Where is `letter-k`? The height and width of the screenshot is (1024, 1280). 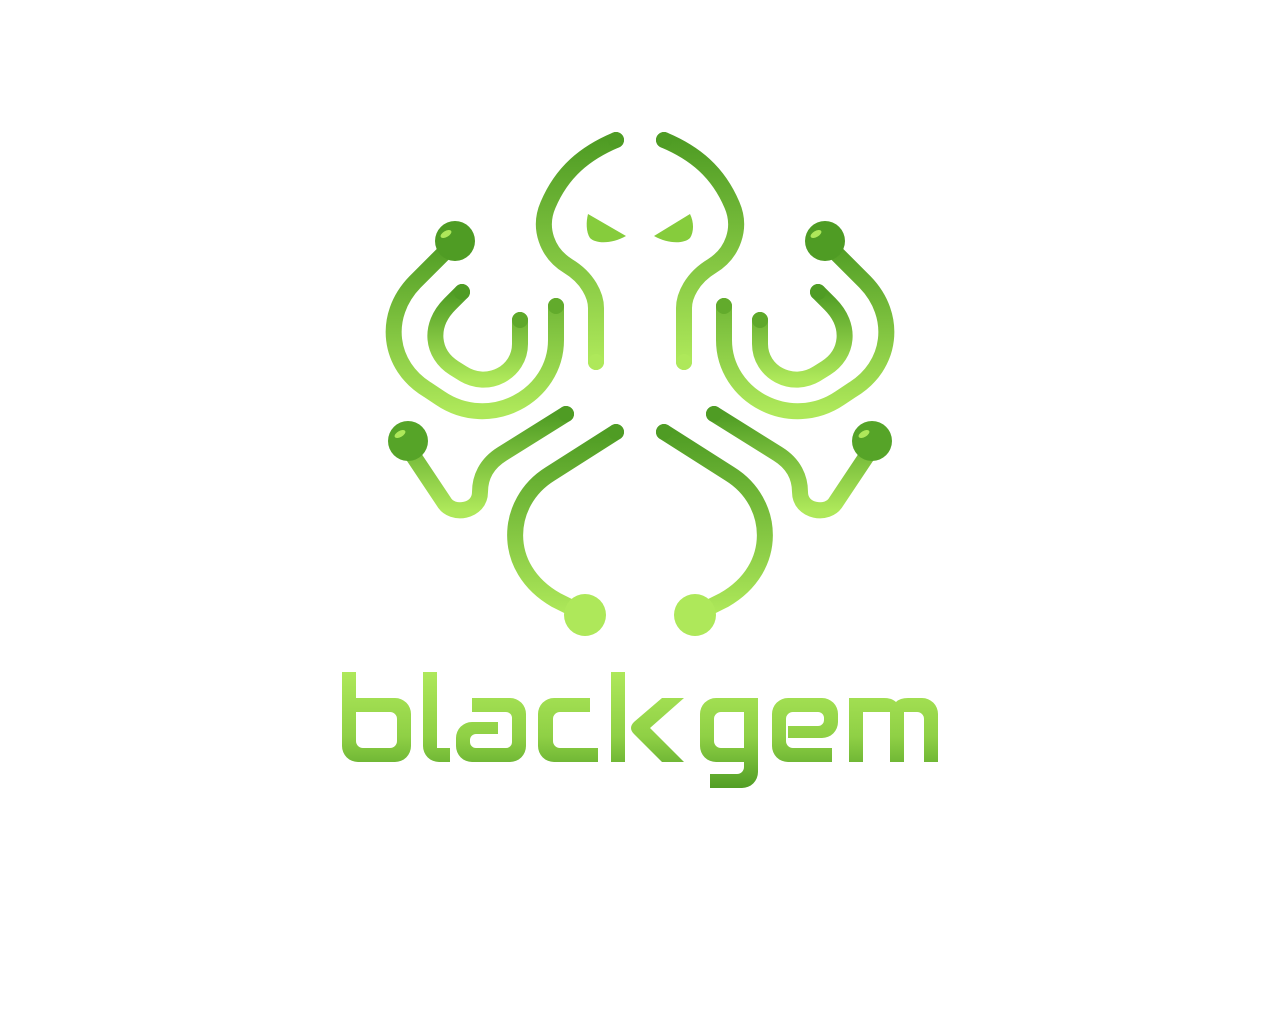
letter-k is located at coordinates (647, 717).